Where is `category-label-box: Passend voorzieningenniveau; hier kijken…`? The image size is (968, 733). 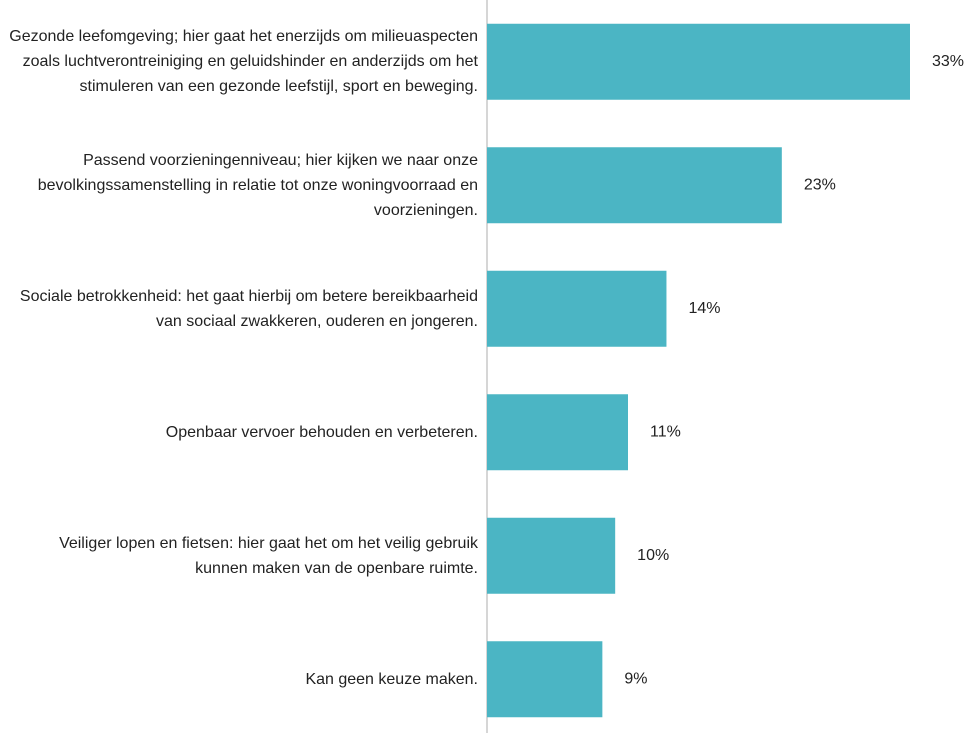 category-label-box: Passend voorzieningenniveau; hier kijken… is located at coordinates (241, 186).